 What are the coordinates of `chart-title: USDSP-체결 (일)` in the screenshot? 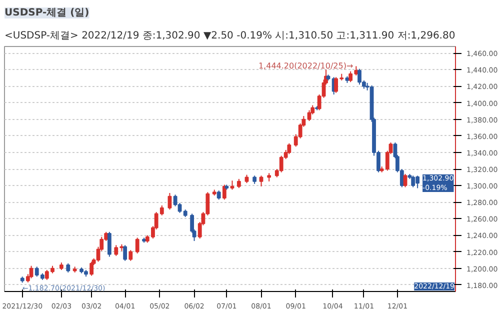 It's located at (47, 13).